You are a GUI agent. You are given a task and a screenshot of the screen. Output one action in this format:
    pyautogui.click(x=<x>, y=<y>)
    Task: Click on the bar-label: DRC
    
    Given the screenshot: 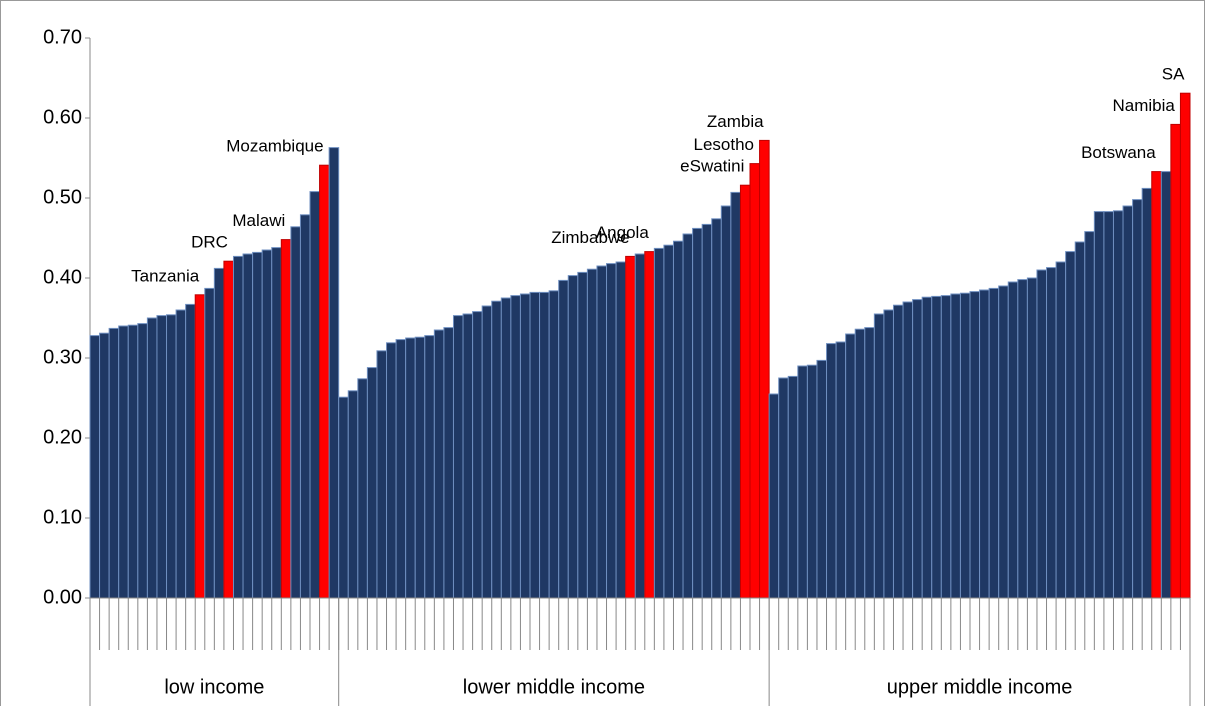 What is the action you would take?
    pyautogui.click(x=209, y=242)
    